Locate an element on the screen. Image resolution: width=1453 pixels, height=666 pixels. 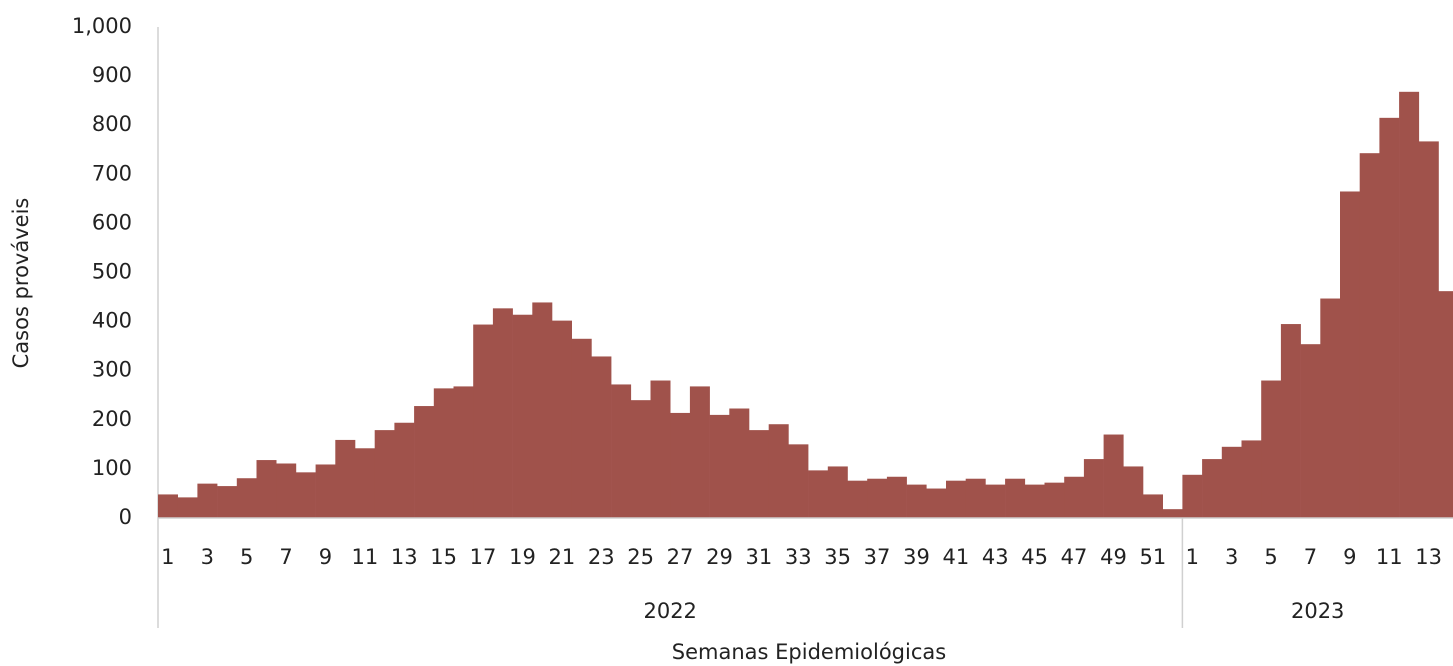
y-tick-label: 100 is located at coordinates (112, 468).